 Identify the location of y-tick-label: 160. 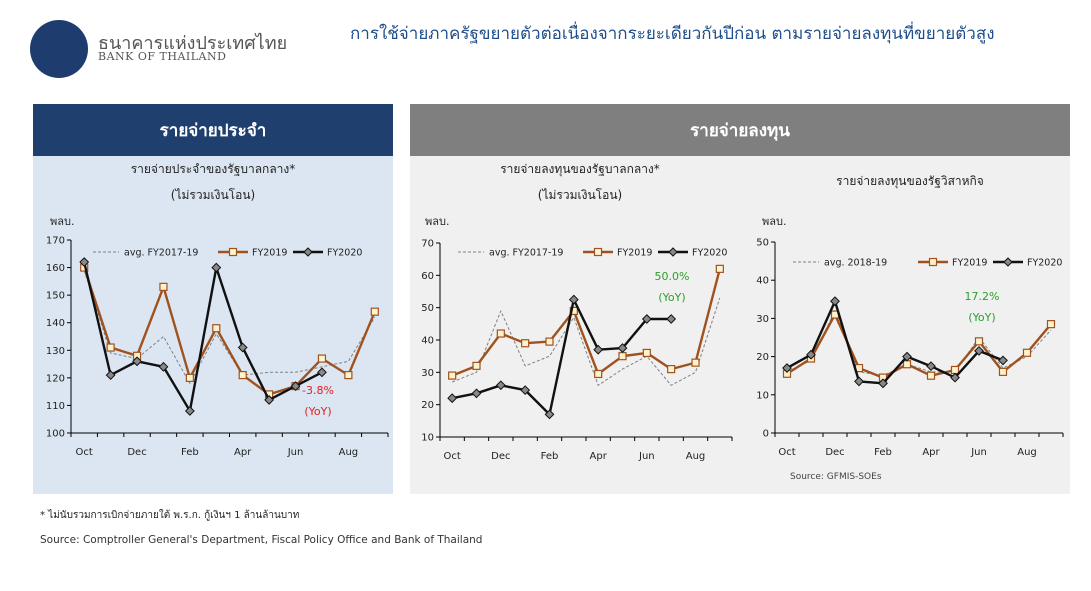
(55, 268).